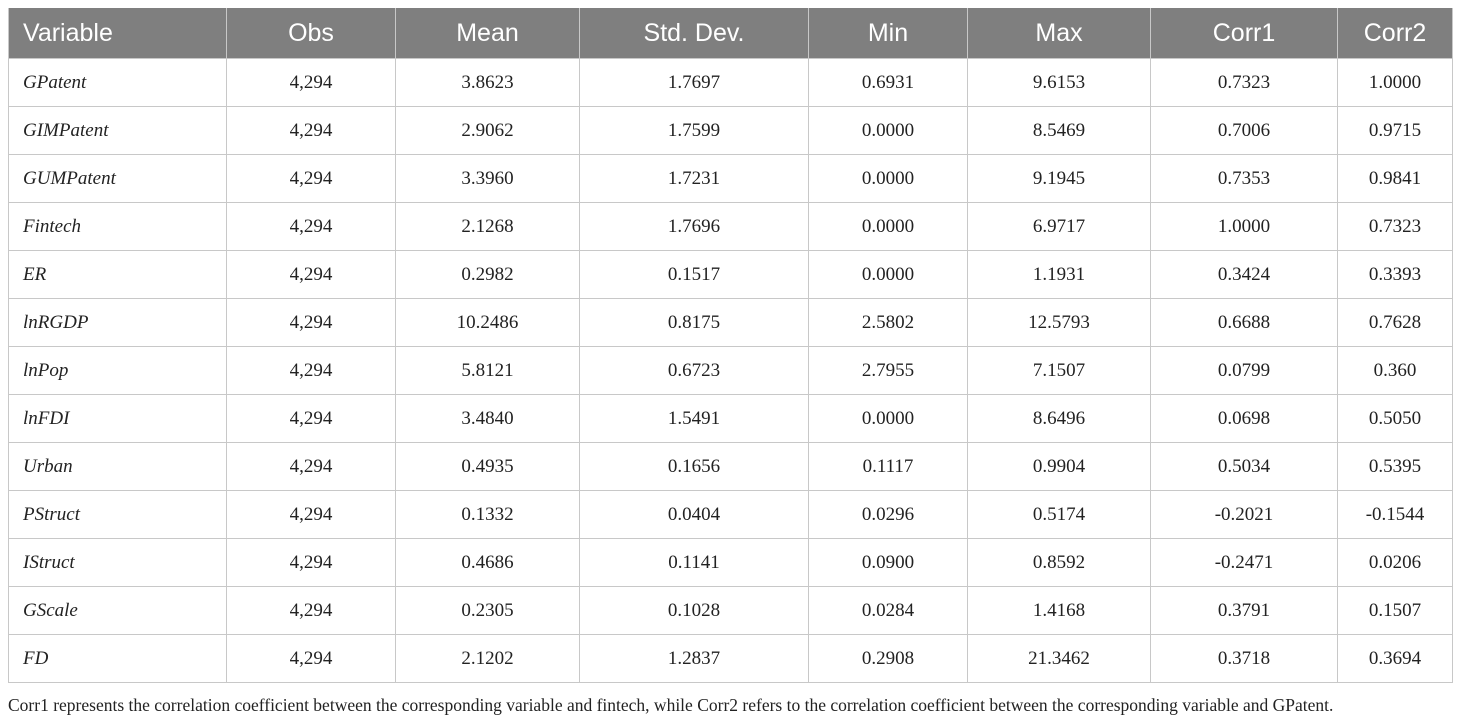 The image size is (1460, 725). What do you see at coordinates (117, 466) in the screenshot?
I see `cell-variable: Urban` at bounding box center [117, 466].